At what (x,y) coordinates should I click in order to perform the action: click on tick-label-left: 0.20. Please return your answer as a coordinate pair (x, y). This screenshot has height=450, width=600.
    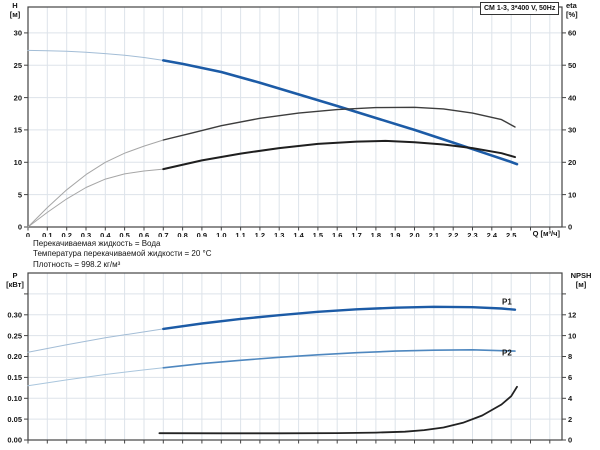
    Looking at the image, I should click on (14, 356).